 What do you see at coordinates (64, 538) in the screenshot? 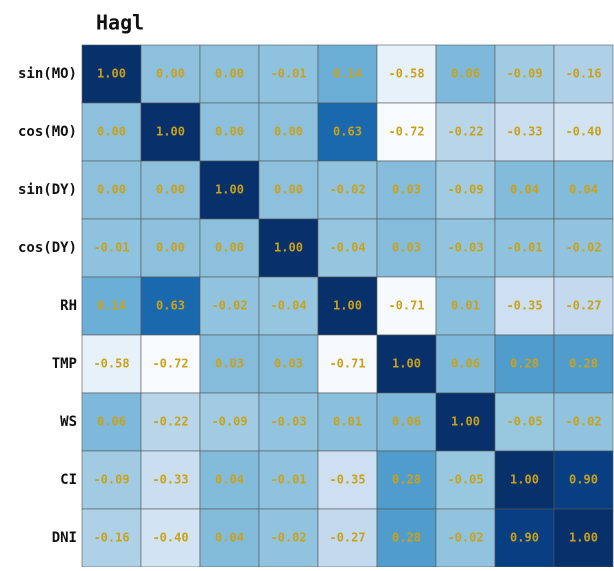
I see `row-label: DNI` at bounding box center [64, 538].